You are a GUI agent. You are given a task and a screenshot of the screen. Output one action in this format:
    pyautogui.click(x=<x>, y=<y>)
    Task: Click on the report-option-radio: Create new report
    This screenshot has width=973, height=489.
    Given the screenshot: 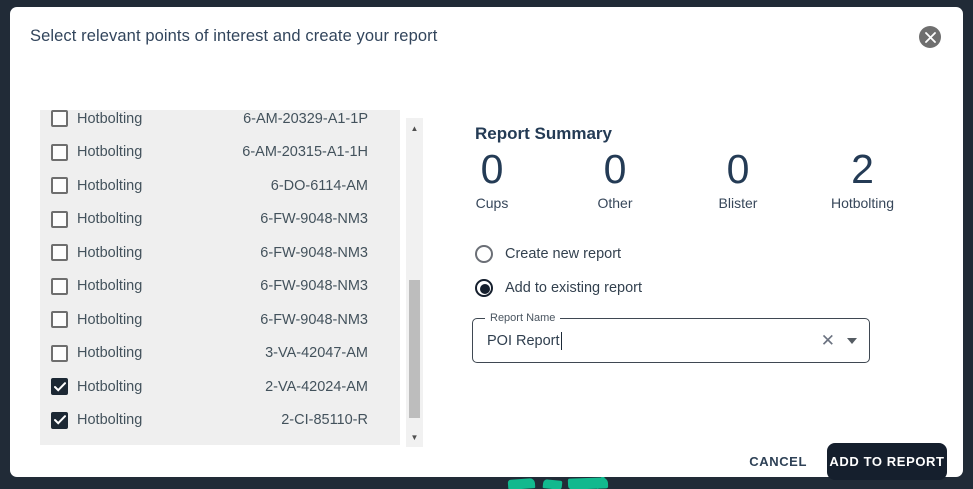 What is the action you would take?
    pyautogui.click(x=558, y=254)
    